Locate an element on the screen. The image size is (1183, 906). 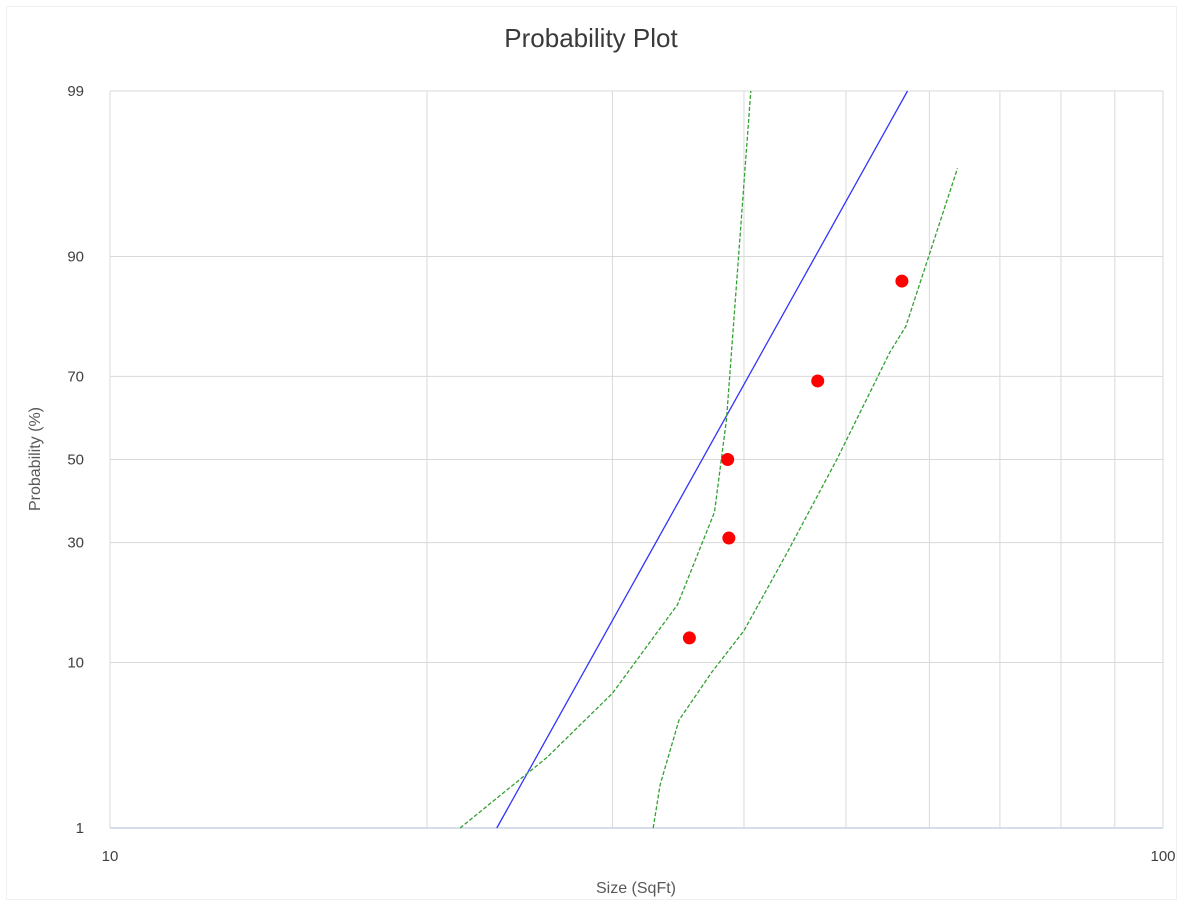
y-tick-label: 10 is located at coordinates (75, 663).